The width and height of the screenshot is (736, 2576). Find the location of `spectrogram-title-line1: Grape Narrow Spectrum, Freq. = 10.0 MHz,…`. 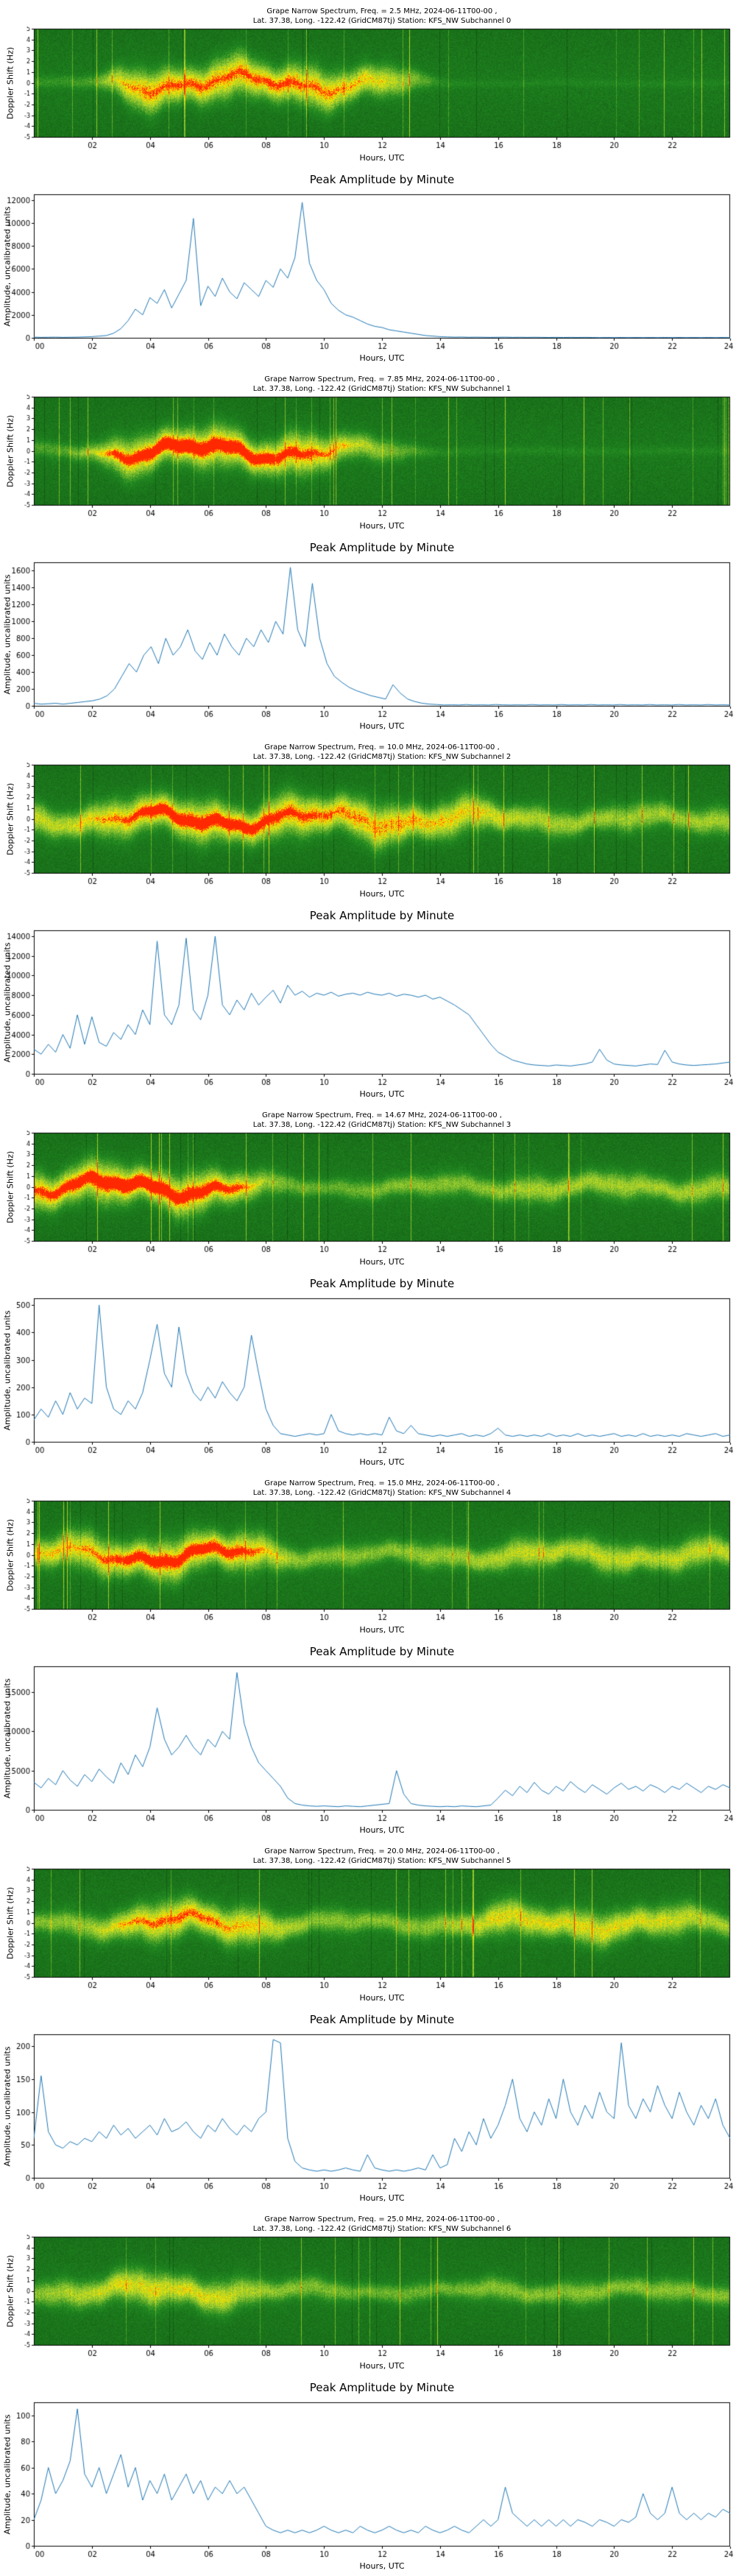

spectrogram-title-line1: Grape Narrow Spectrum, Freq. = 10.0 MHz,… is located at coordinates (382, 747).